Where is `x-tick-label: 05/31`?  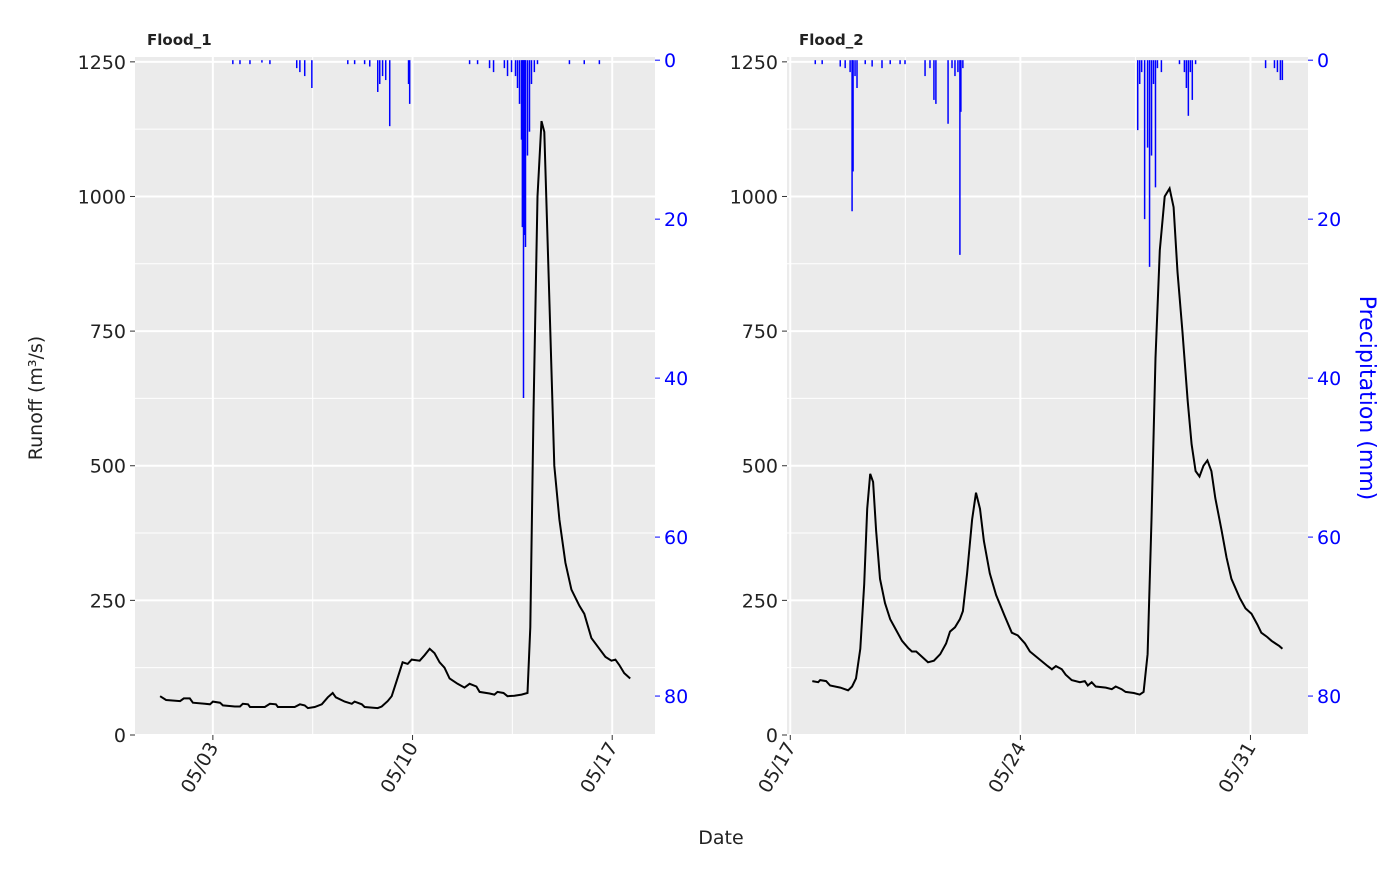
x-tick-label: 05/31 is located at coordinates (1237, 768).